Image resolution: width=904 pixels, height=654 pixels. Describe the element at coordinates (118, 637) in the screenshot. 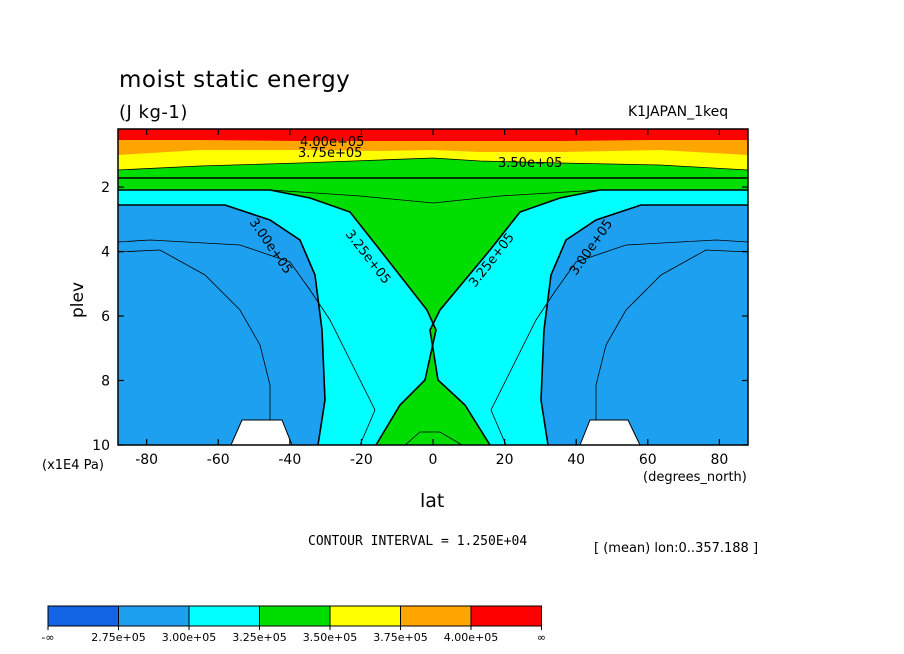

I see `colorbar-label: 2.75e+05` at that location.